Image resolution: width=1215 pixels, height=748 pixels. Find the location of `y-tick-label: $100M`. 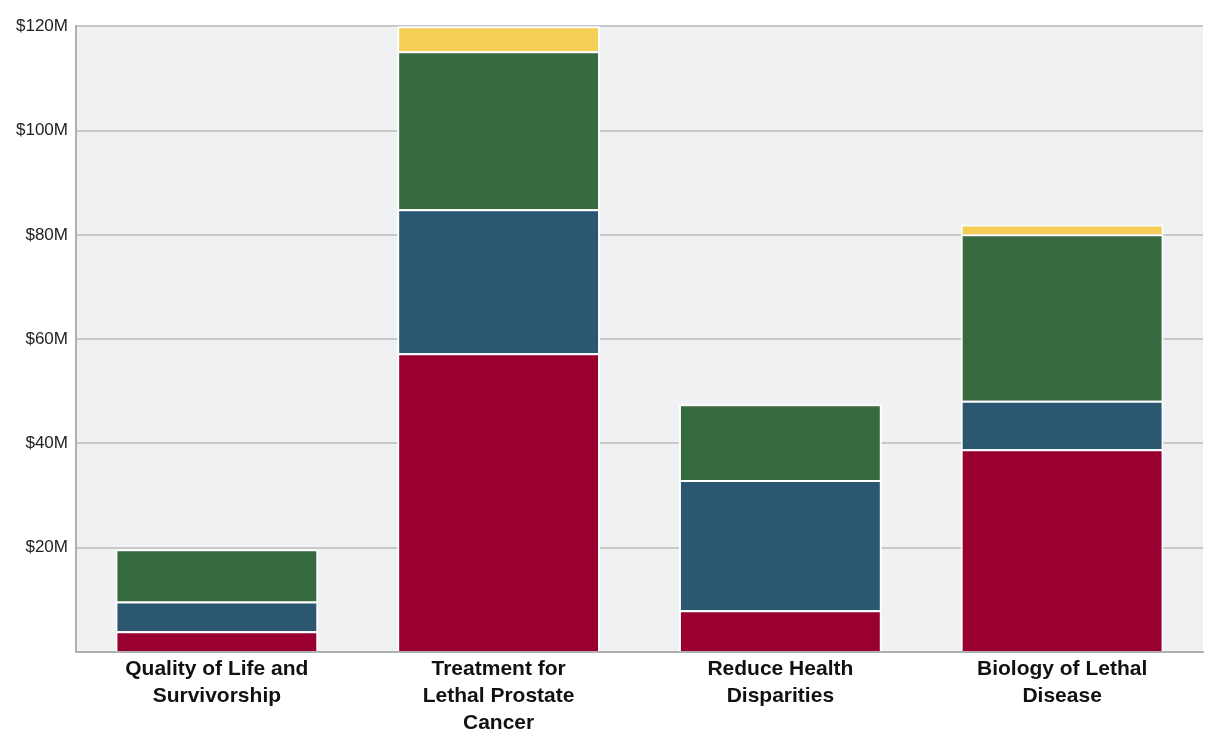

y-tick-label: $100M is located at coordinates (42, 130).